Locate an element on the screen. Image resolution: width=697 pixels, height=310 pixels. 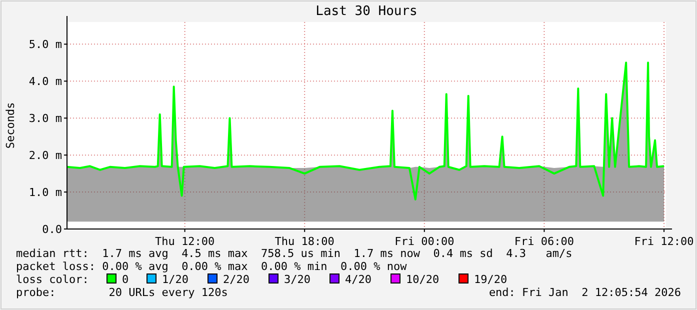
legend-entry: 10/20 is located at coordinates (415, 279).